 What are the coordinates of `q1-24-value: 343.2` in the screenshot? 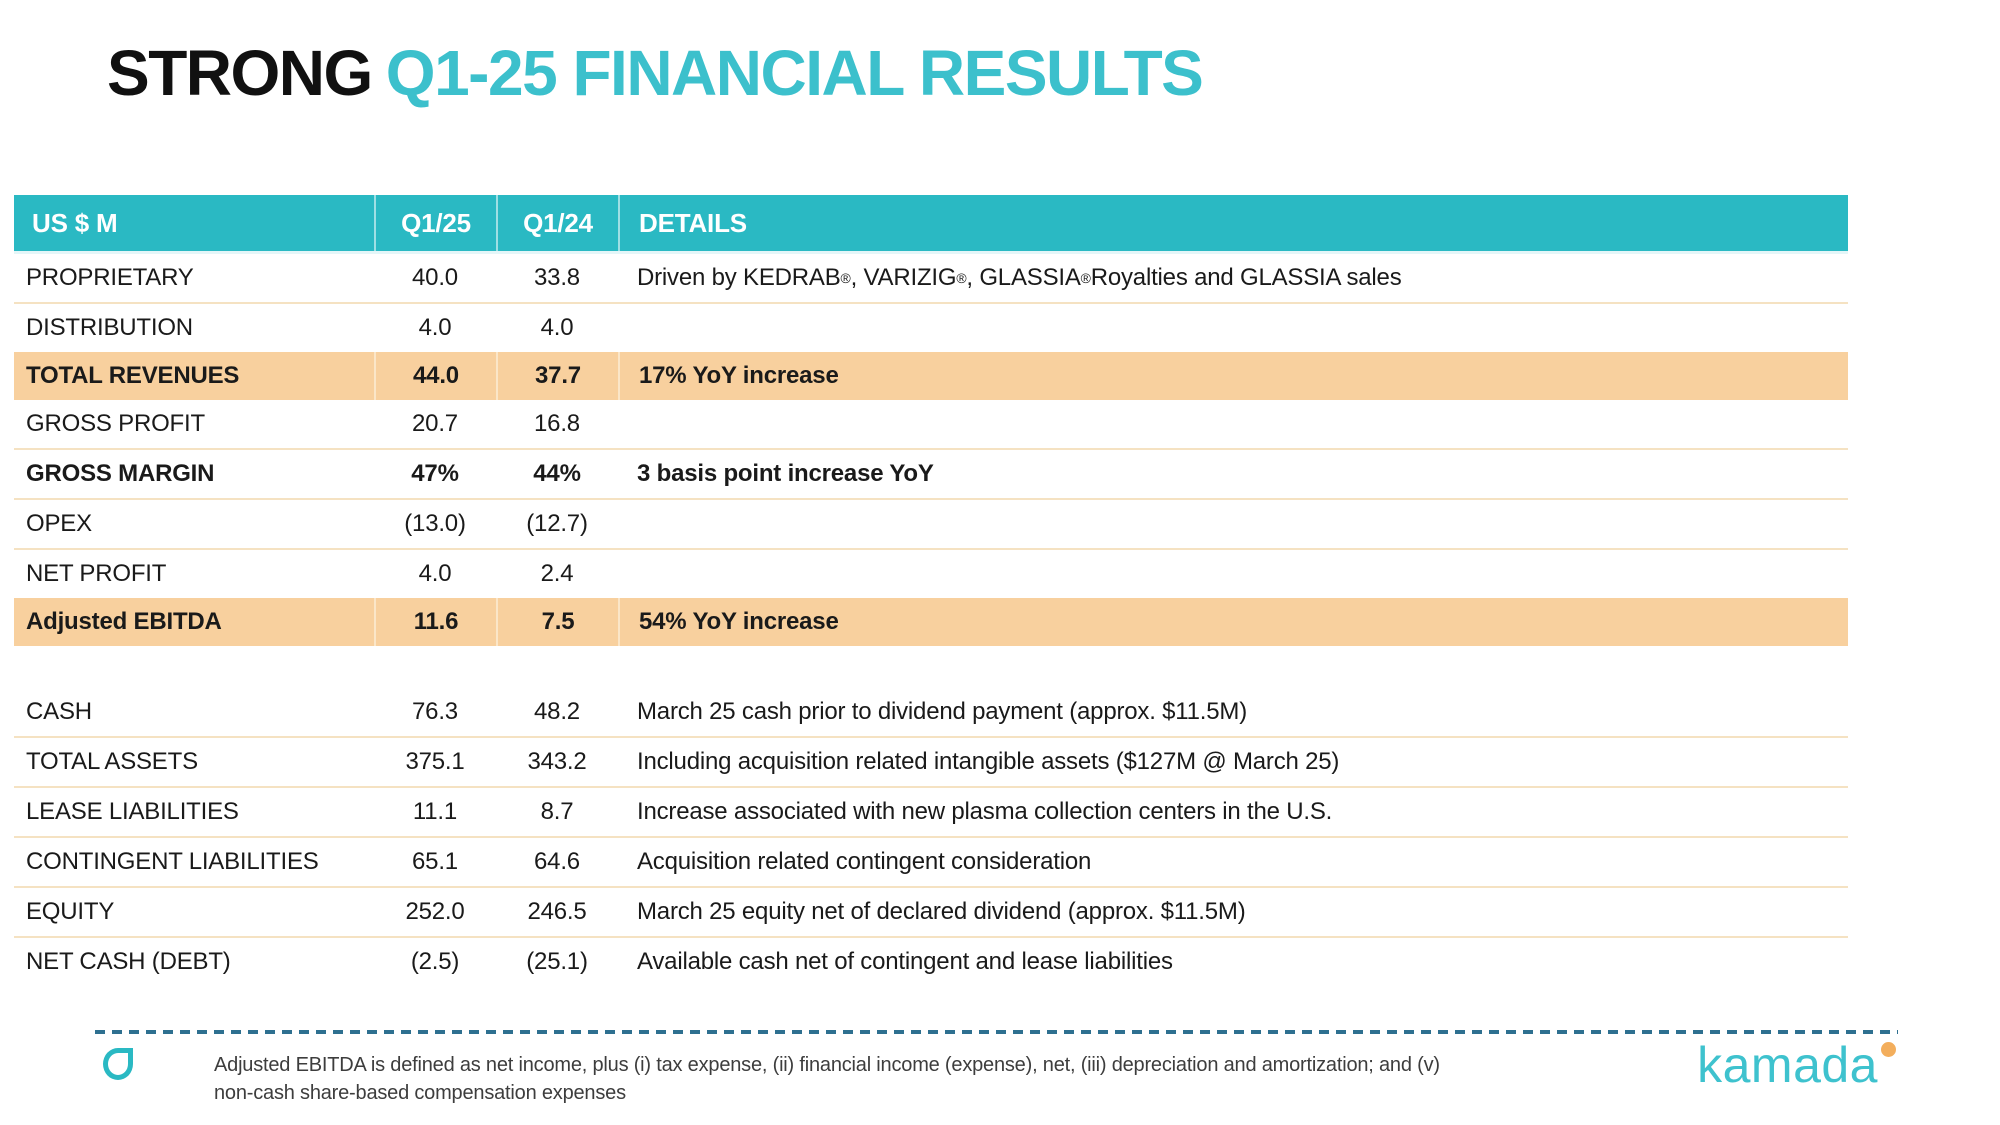 It's located at (557, 761).